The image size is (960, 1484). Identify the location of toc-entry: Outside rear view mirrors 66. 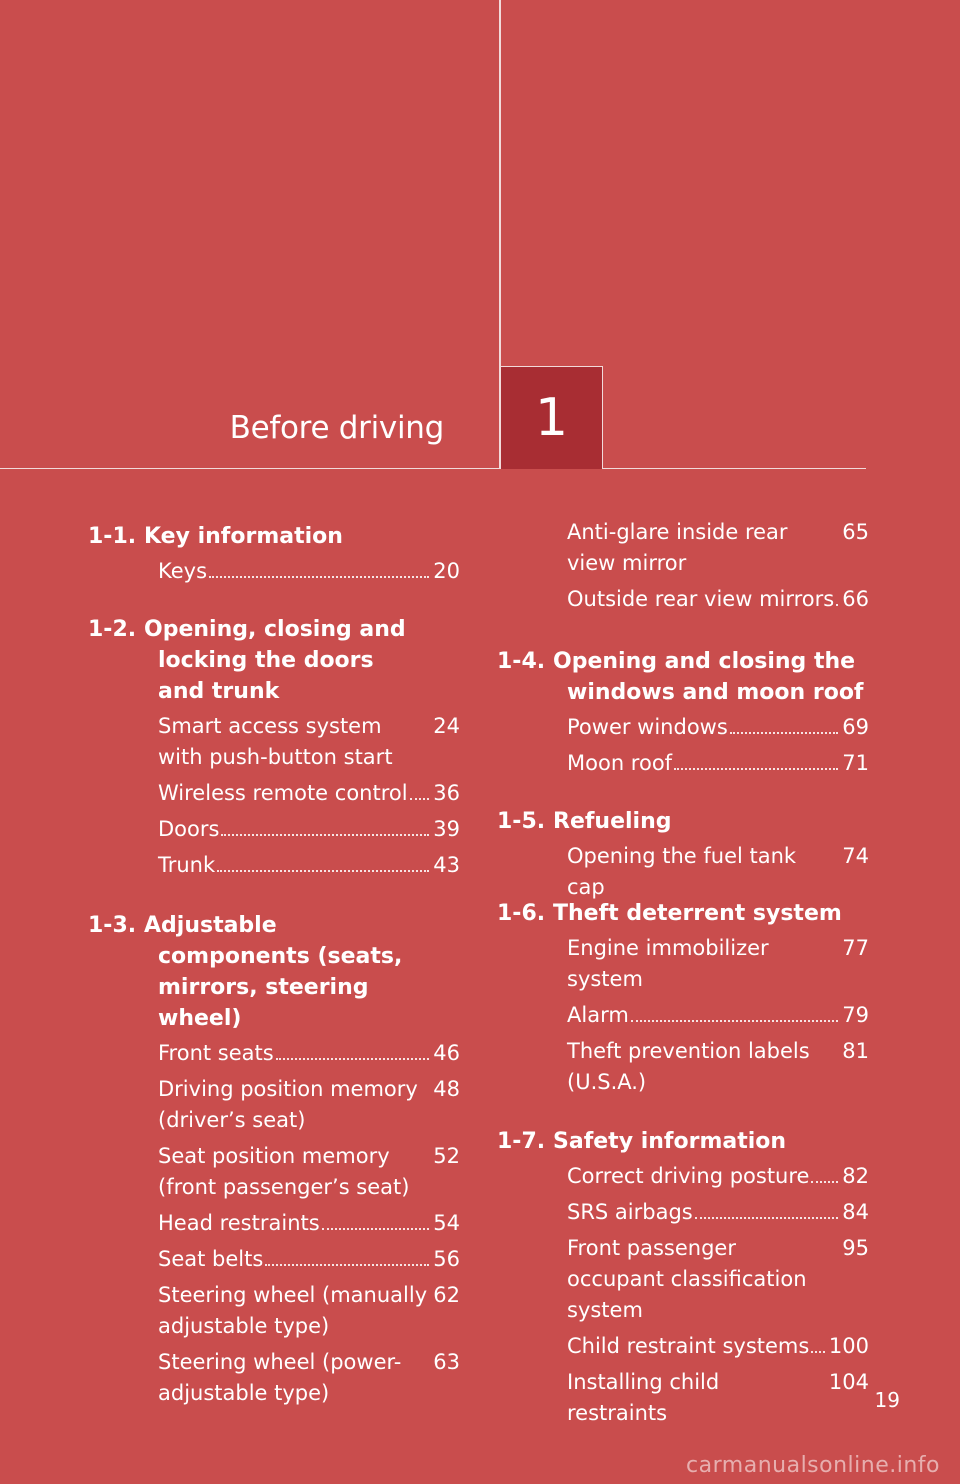
(711, 599).